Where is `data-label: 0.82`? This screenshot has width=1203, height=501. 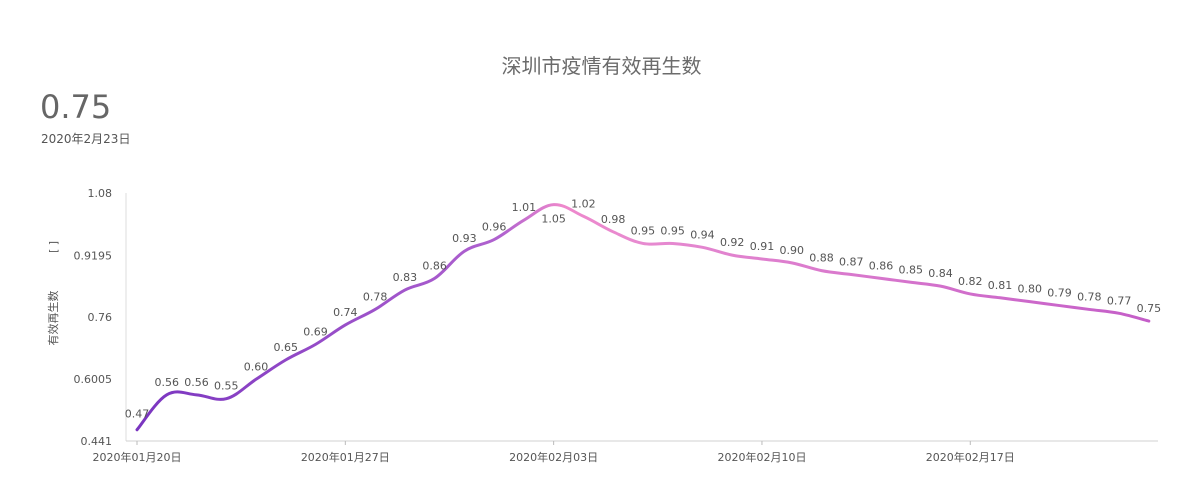
data-label: 0.82 is located at coordinates (970, 281).